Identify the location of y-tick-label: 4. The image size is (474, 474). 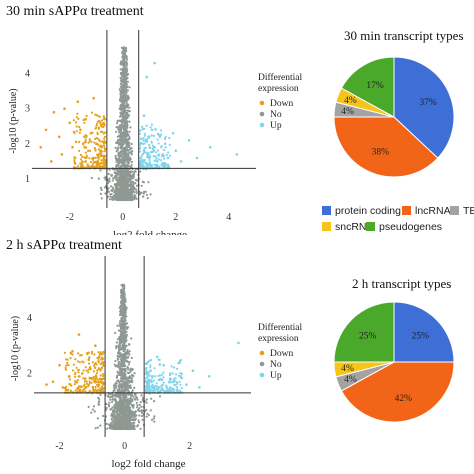
(27, 74).